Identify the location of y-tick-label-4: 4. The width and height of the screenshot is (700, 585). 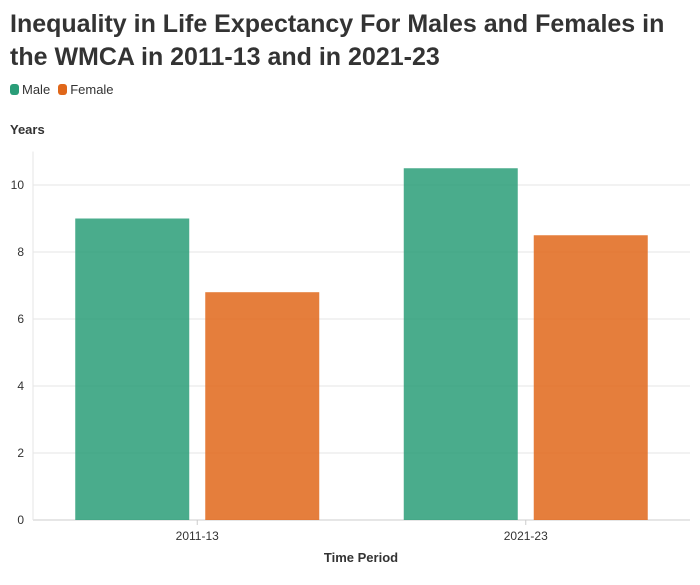
(20, 386).